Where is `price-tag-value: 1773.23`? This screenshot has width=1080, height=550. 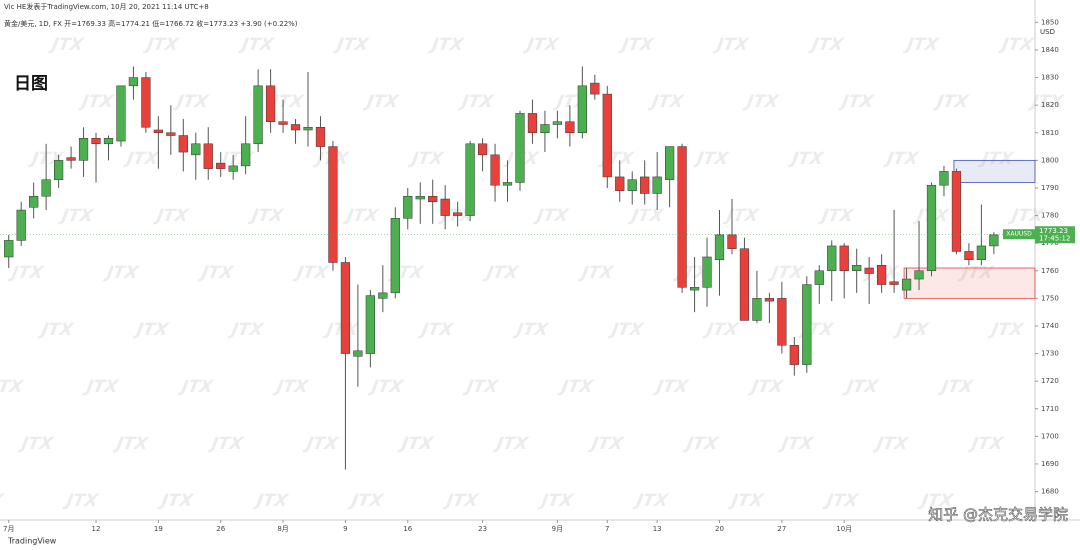
price-tag-value: 1773.23 is located at coordinates (1053, 231).